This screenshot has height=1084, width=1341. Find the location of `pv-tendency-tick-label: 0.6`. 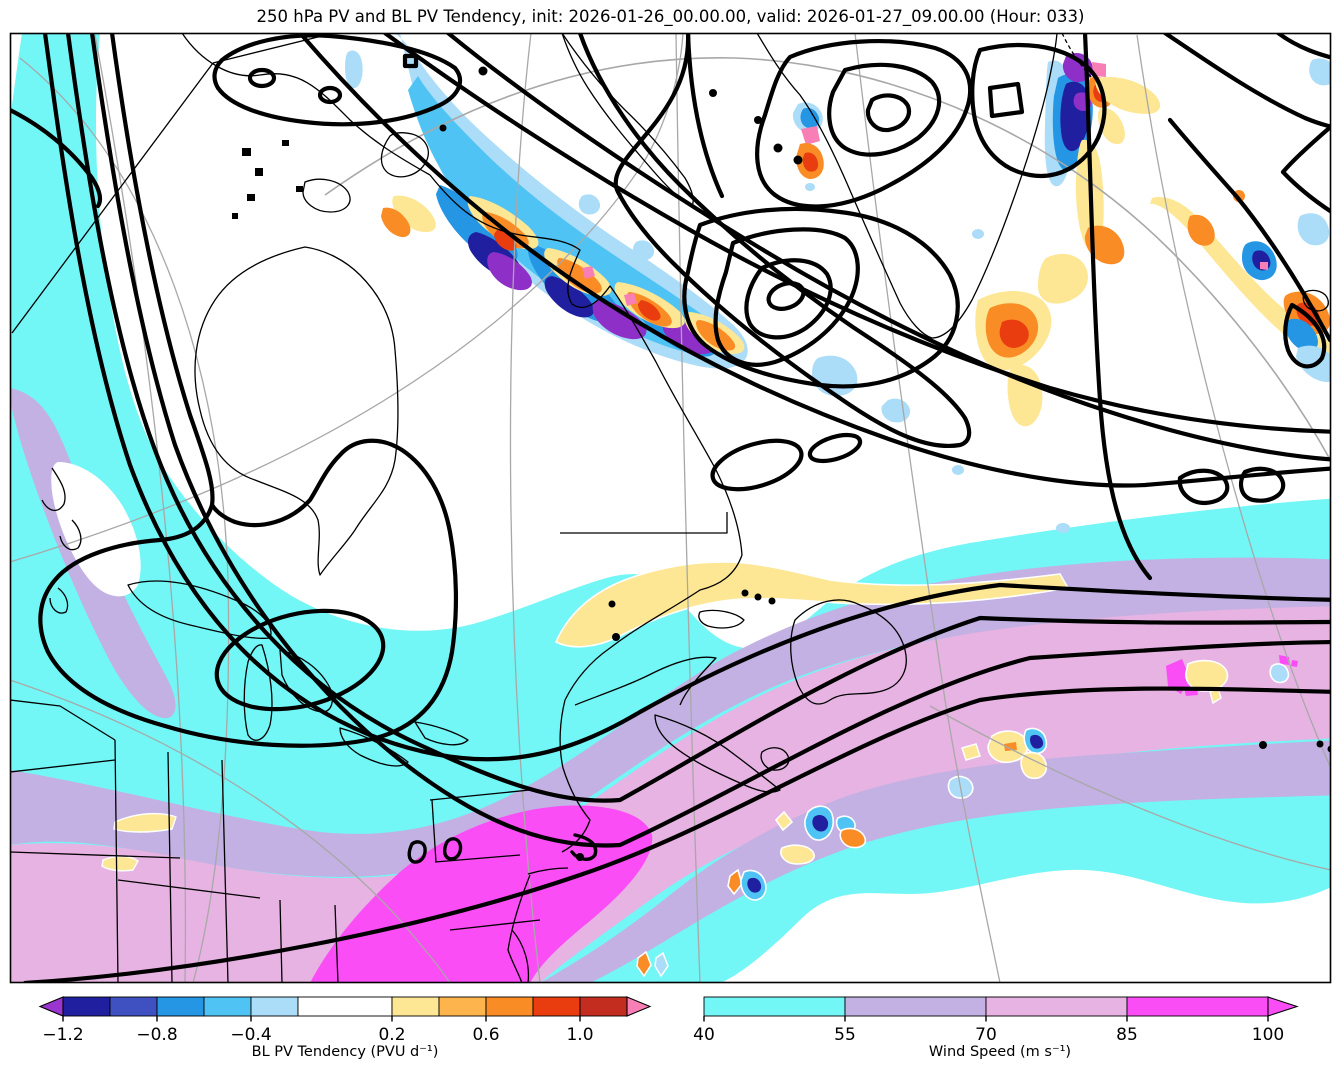

pv-tendency-tick-label: 0.6 is located at coordinates (485, 1035).